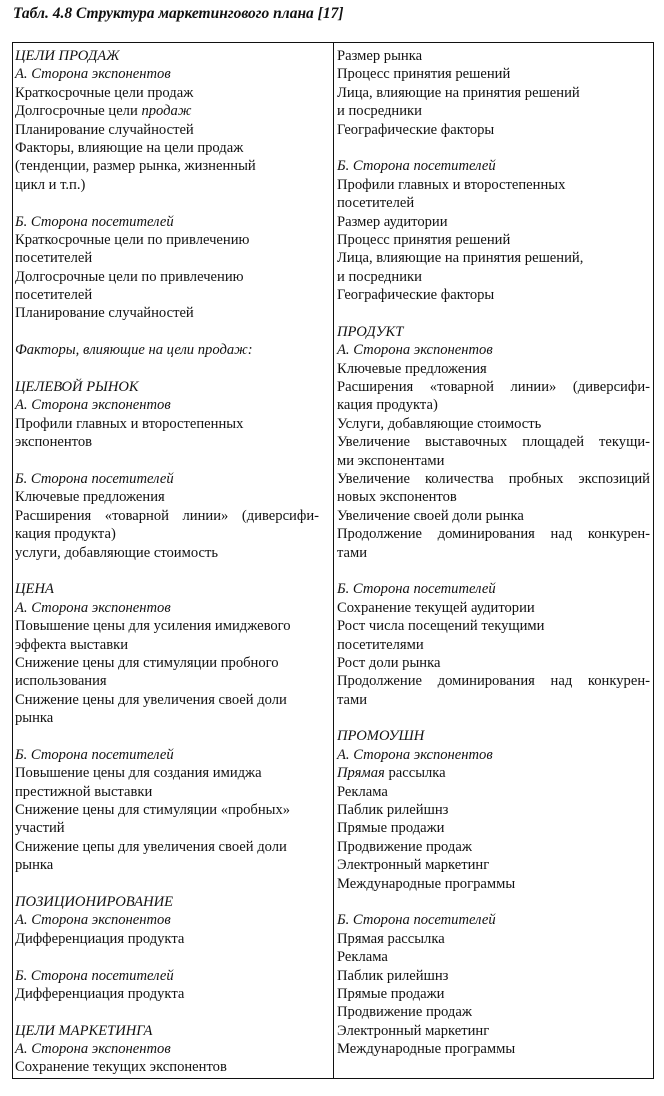 The image size is (664, 1096). Describe the element at coordinates (84, 1030) in the screenshot. I see `line-text: ЦЕЛИ МАРКЕТИНГА` at that location.